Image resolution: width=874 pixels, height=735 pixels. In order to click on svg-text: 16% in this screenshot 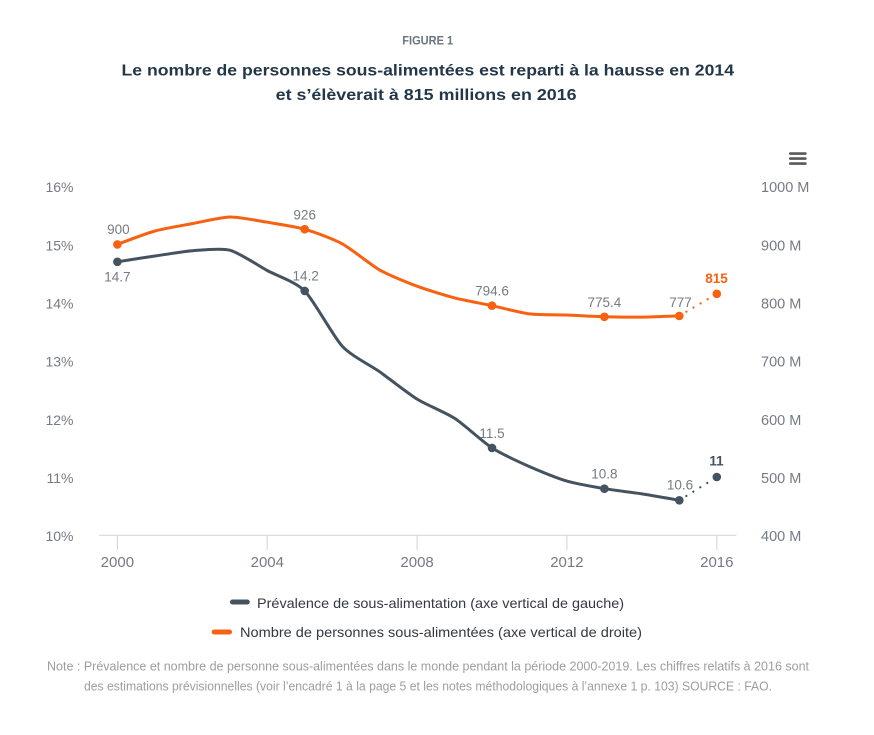, I will do `click(59, 187)`.